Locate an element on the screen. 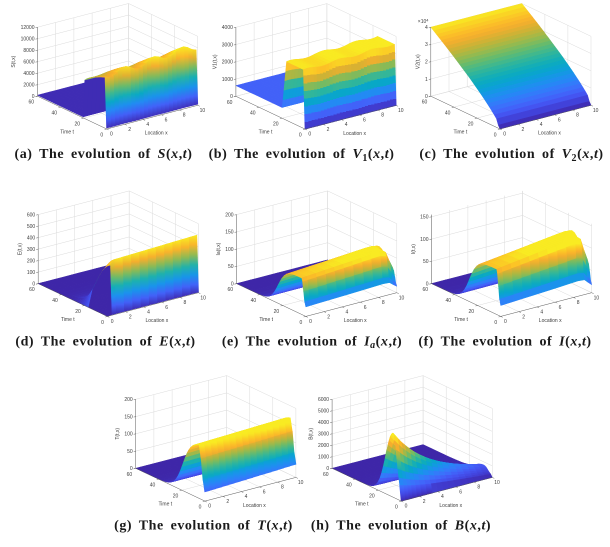 The height and width of the screenshot is (547, 610). svg-text: 400 is located at coordinates (31, 238).